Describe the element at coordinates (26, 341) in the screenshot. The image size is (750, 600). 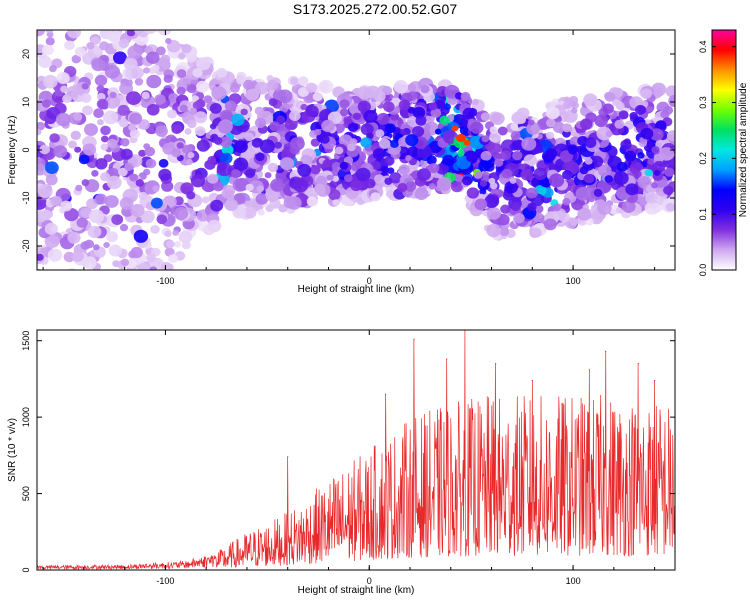
I see `y-tick-label: 1500` at that location.